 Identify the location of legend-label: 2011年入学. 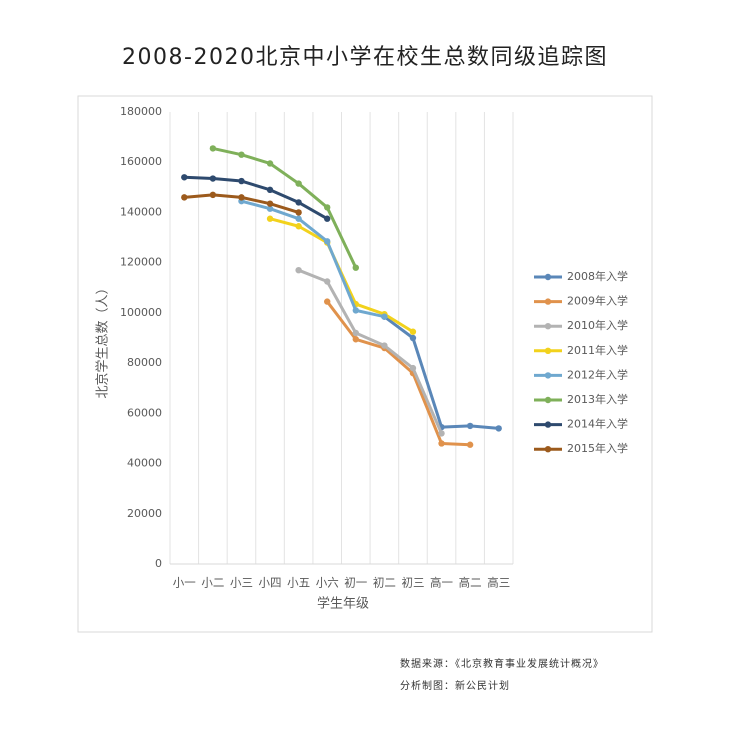
(597, 350).